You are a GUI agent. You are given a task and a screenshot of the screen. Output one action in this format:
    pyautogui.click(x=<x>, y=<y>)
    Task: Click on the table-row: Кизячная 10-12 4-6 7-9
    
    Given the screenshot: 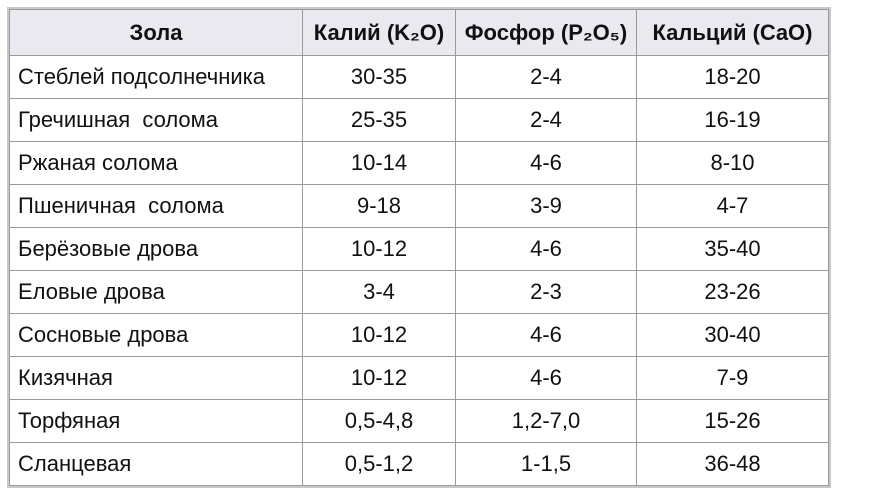 What is the action you would take?
    pyautogui.click(x=419, y=378)
    